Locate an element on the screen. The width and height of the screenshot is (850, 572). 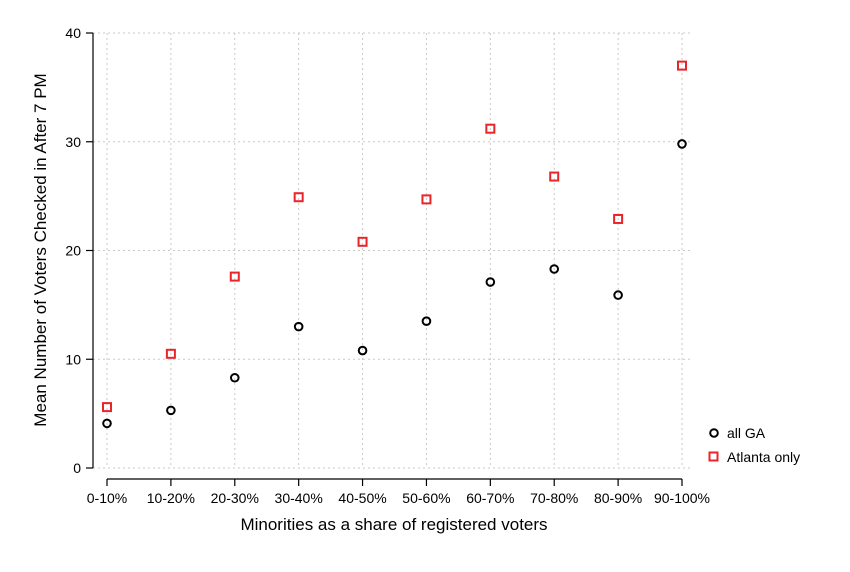
legend-marker-circle is located at coordinates (714, 433).